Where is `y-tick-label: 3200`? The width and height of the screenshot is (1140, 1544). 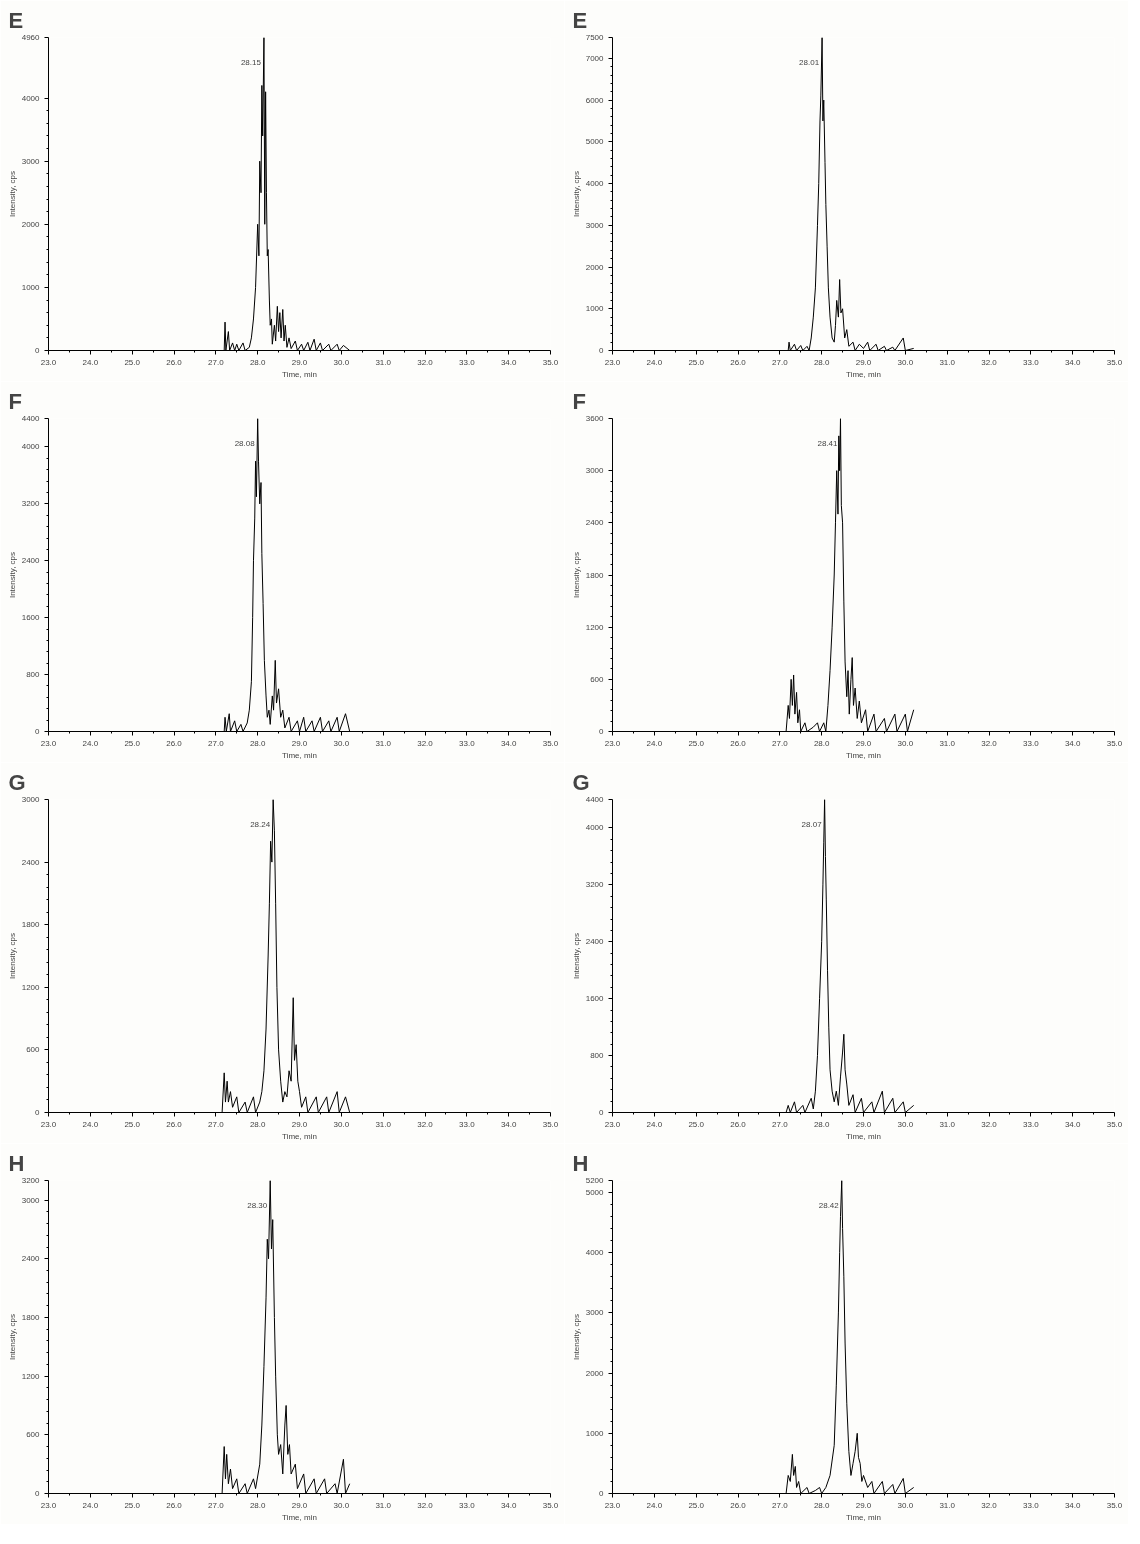
y-tick-label: 3200 is located at coordinates (31, 1180).